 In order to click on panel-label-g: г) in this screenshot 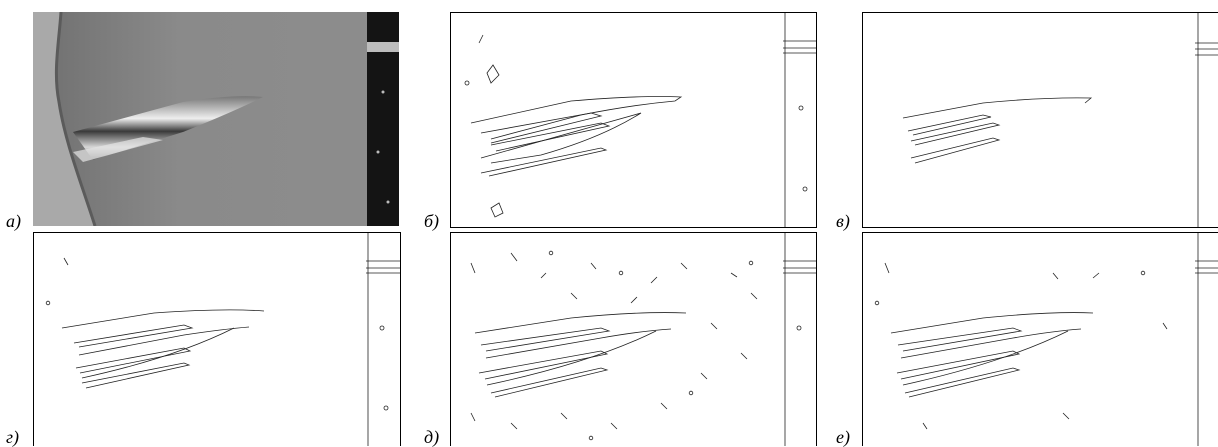, I will do `click(13, 437)`.